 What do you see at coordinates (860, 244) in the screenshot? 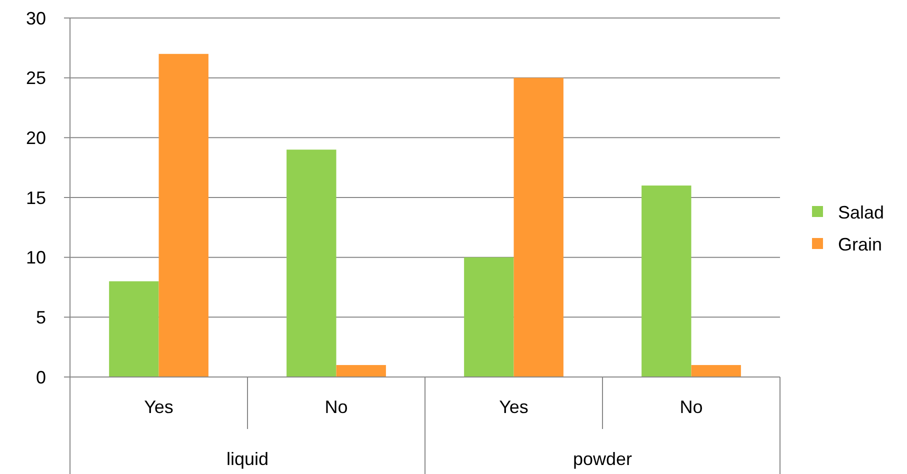
I see `legend-label: Grain` at bounding box center [860, 244].